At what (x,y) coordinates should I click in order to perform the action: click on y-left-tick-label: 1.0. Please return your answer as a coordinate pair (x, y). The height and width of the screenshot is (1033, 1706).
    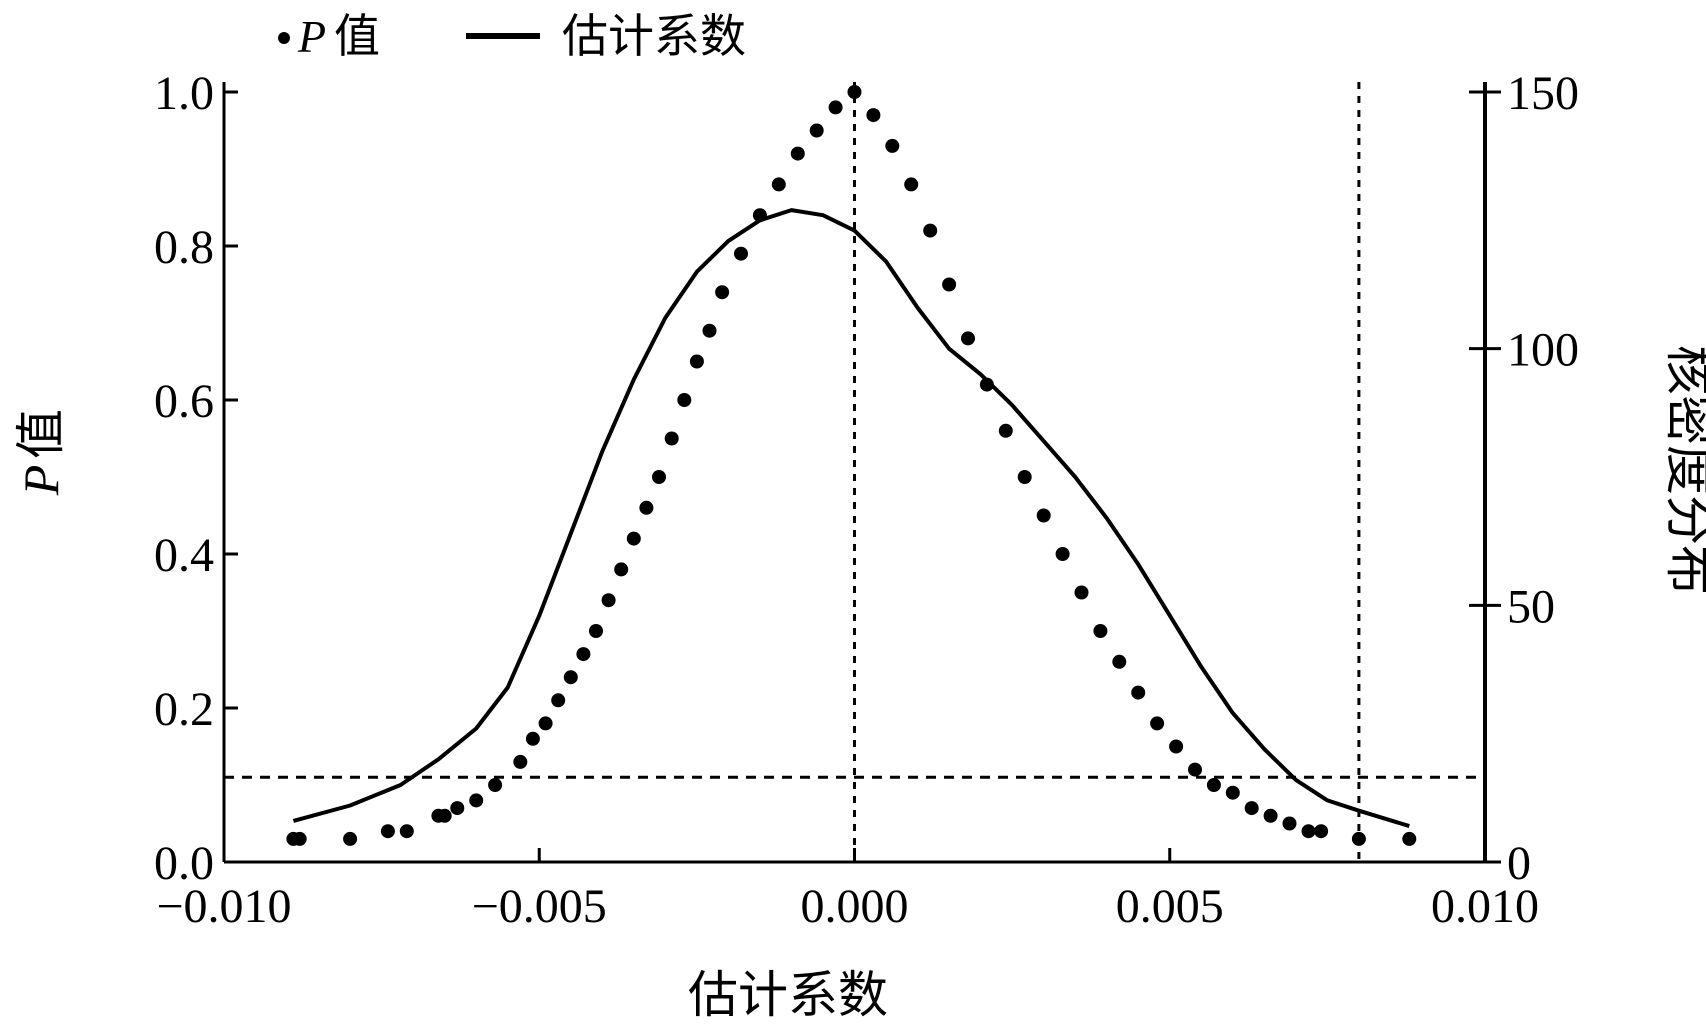
    Looking at the image, I should click on (184, 93).